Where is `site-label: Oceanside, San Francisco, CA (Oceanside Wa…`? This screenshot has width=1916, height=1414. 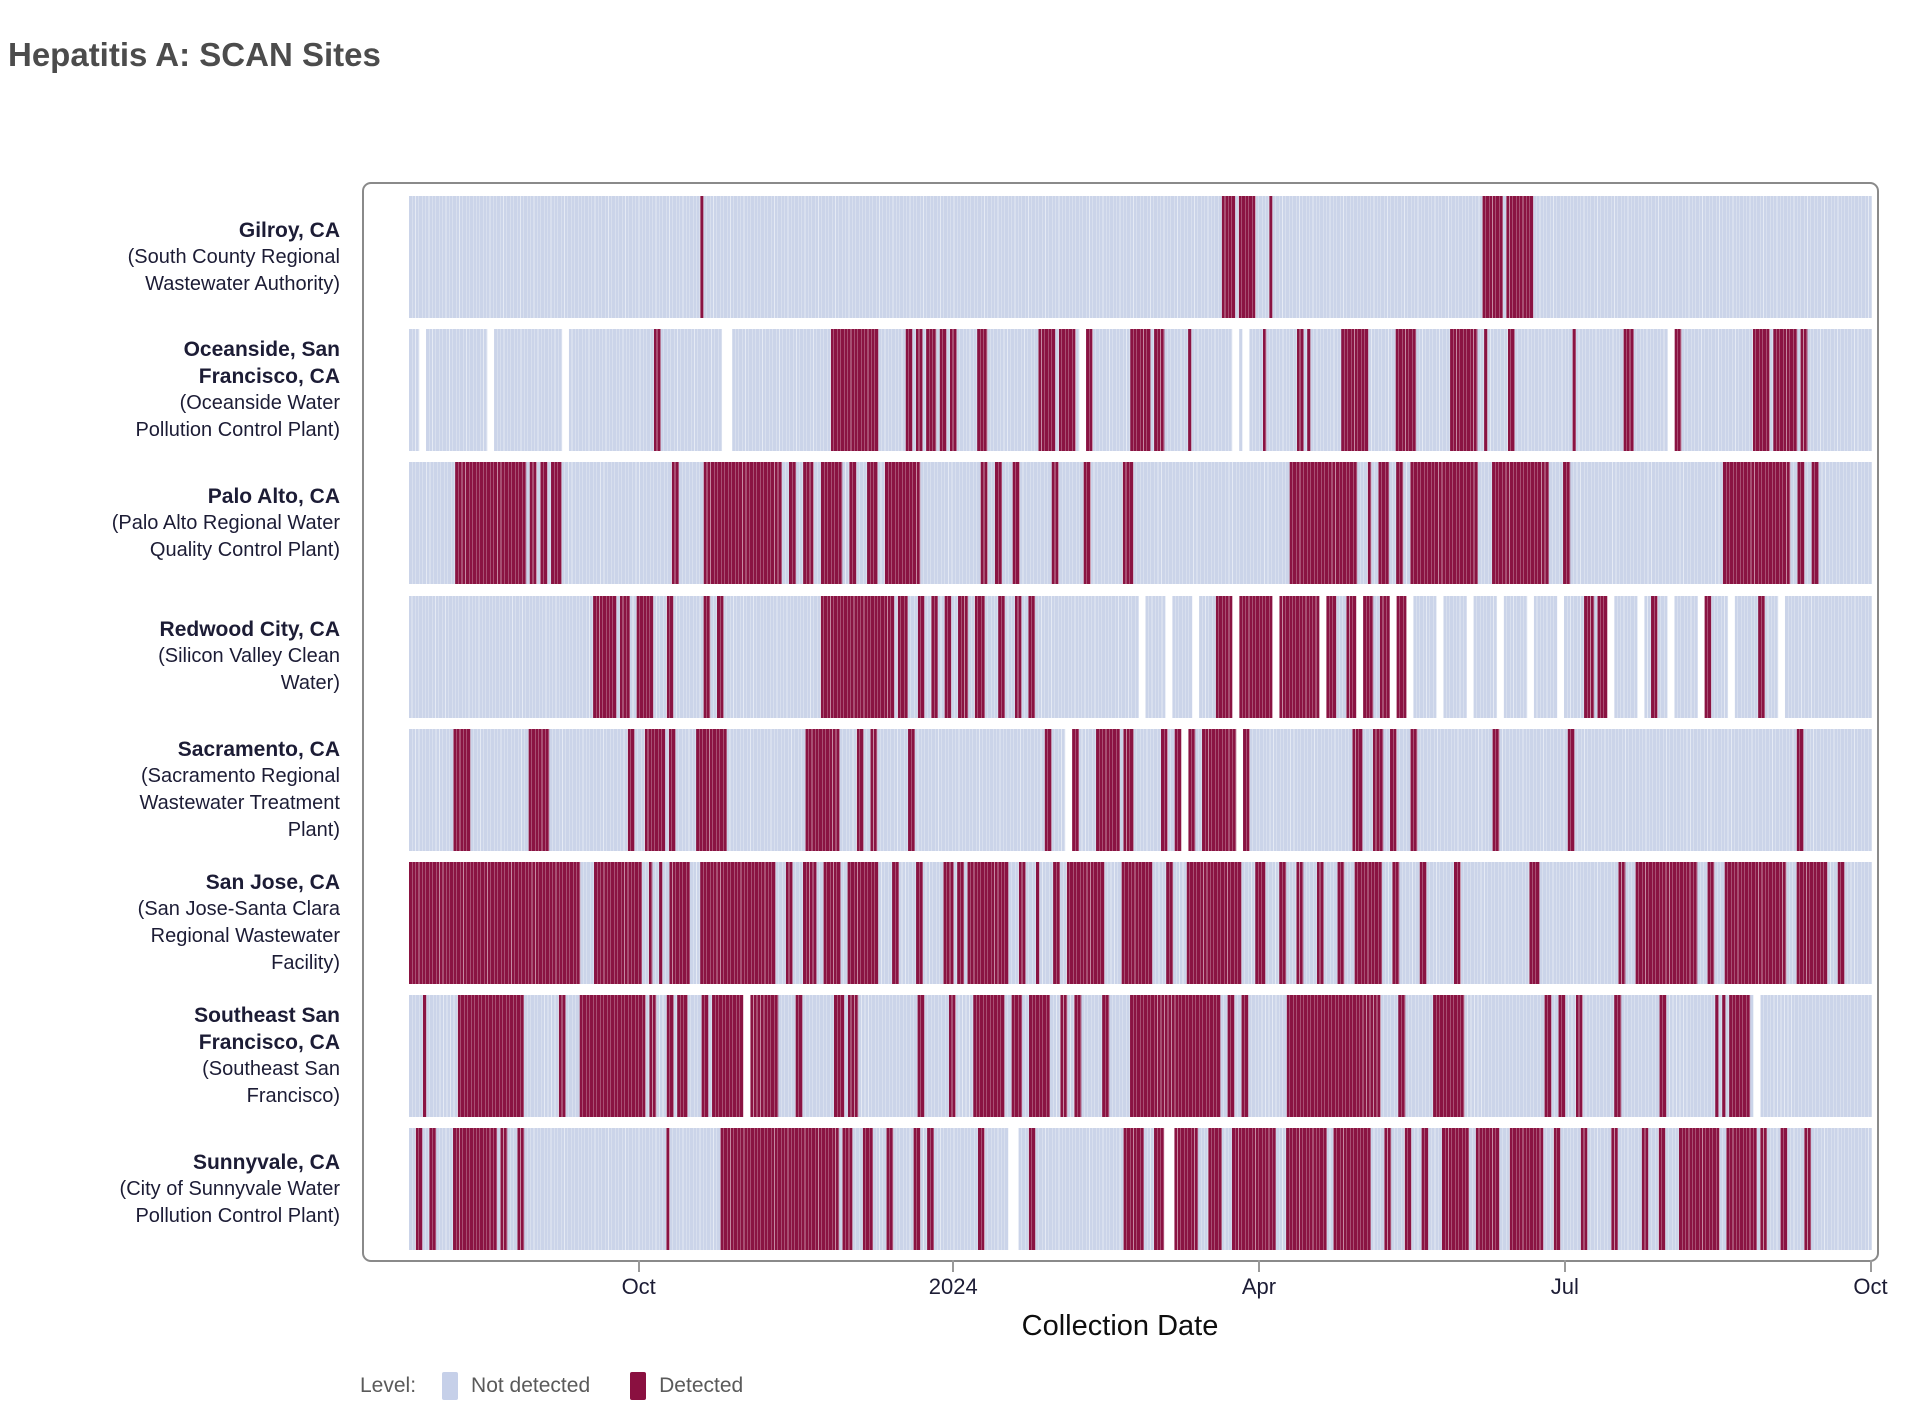
site-label: Oceanside, San Francisco, CA (Oceanside Wa… is located at coordinates (175, 390).